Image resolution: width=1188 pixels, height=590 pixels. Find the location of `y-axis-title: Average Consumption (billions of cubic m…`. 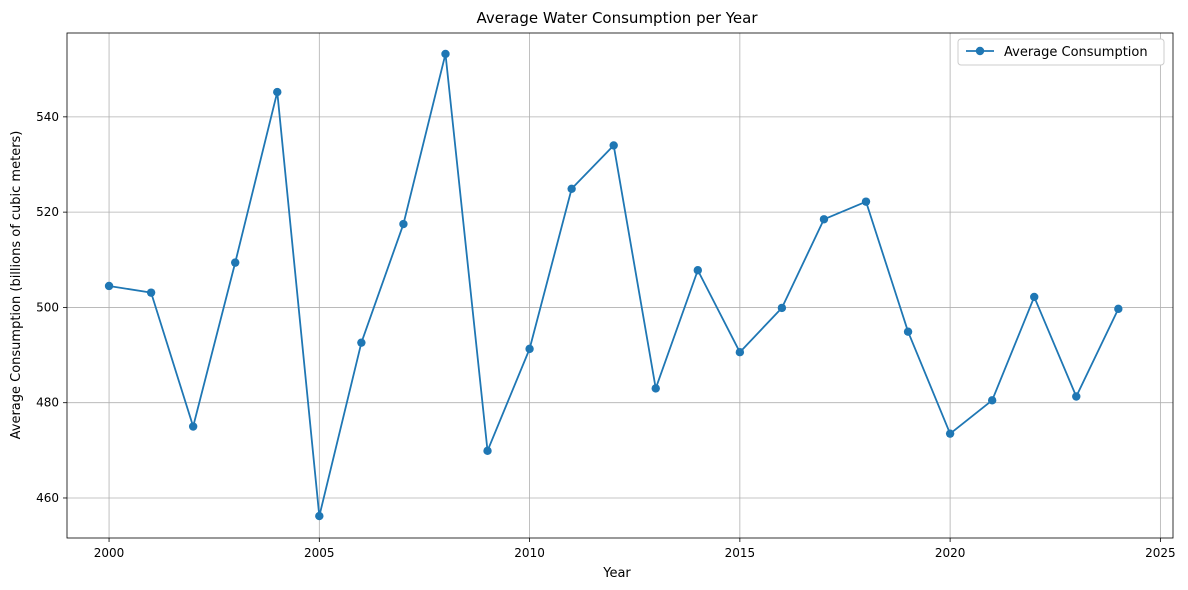

y-axis-title: Average Consumption (billions of cubic m… is located at coordinates (16, 285).